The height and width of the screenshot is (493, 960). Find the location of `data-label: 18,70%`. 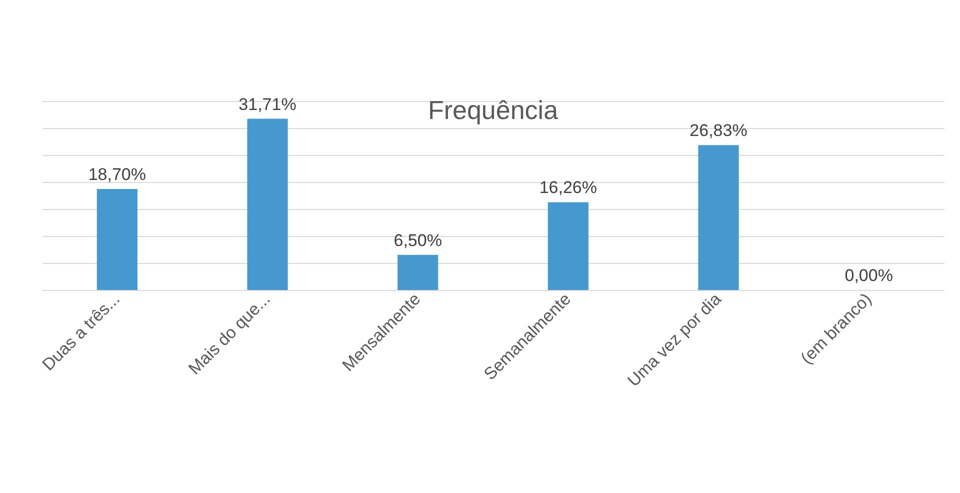

data-label: 18,70% is located at coordinates (117, 174).